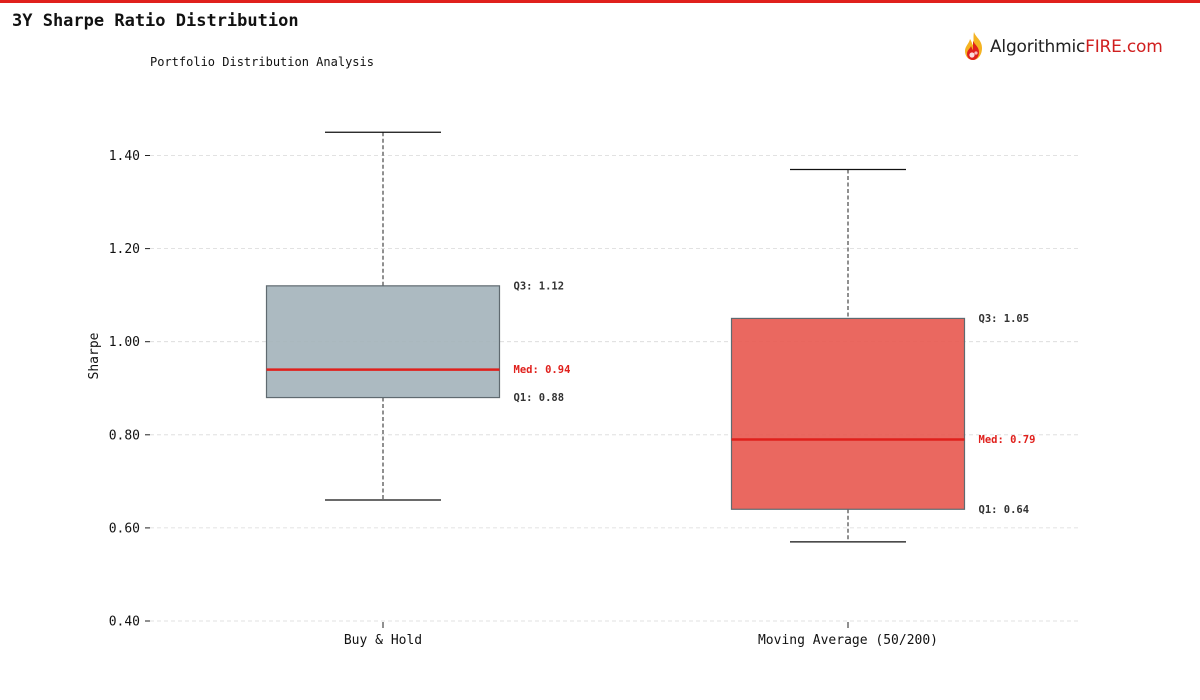  Describe the element at coordinates (262, 62) in the screenshot. I see `chart-subtitle: Portfolio Distribution Analysis` at that location.